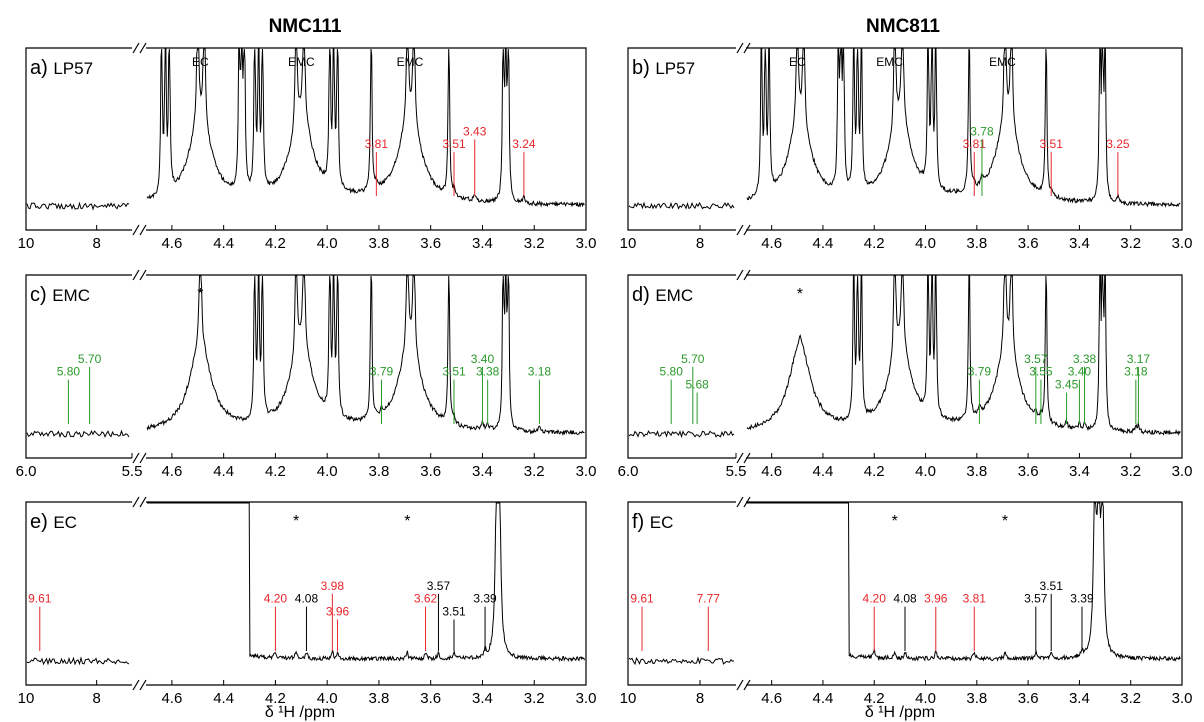  Describe the element at coordinates (333, 586) in the screenshot. I see `peak-label: 3.98` at that location.